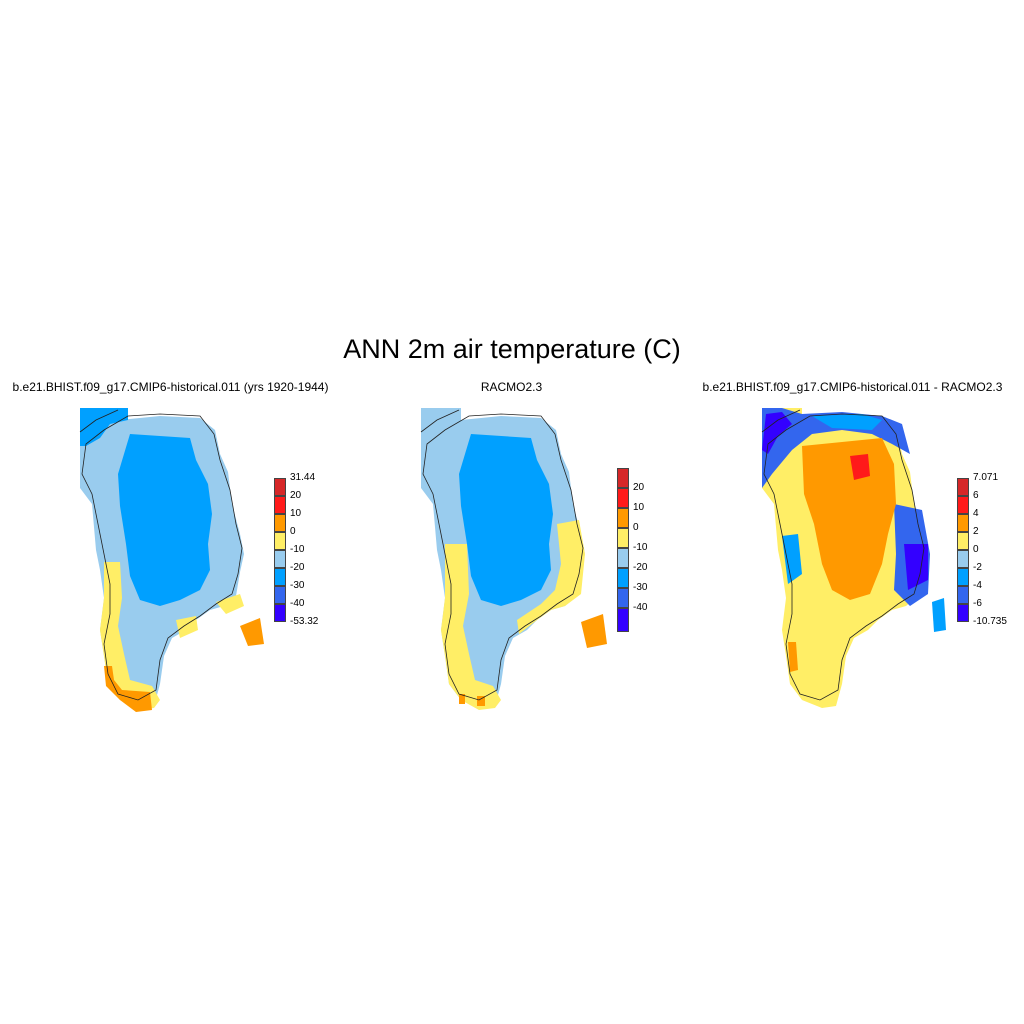 Image resolution: width=1024 pixels, height=1024 pixels. What do you see at coordinates (976, 531) in the screenshot?
I see `colorbar-label: 2` at bounding box center [976, 531].